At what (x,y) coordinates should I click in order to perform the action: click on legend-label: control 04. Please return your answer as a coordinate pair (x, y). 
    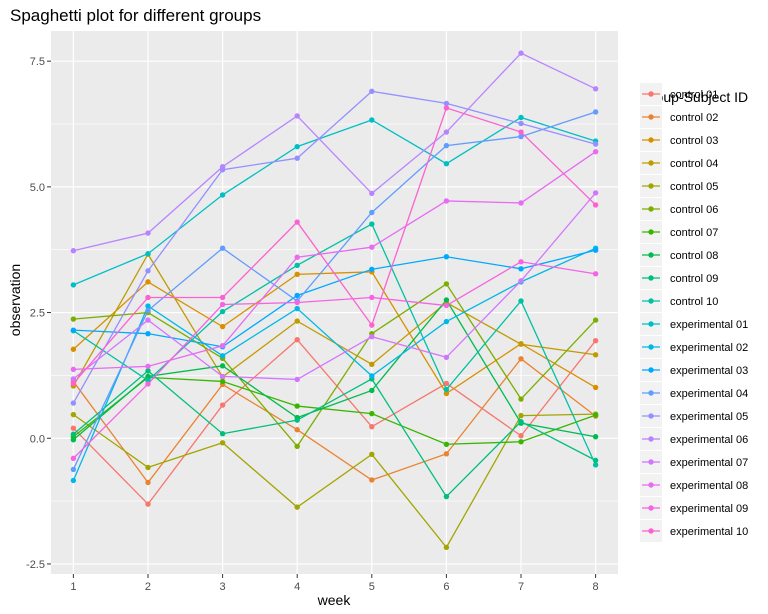
    Looking at the image, I should click on (694, 164).